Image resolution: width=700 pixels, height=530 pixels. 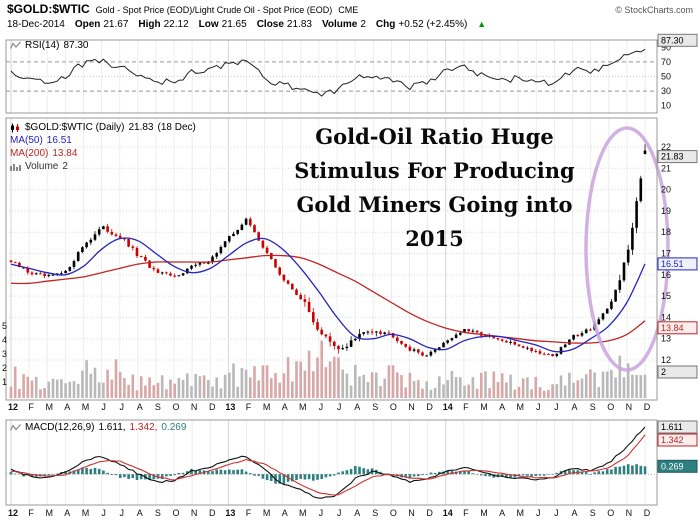 I want to click on svg-text: 30, so click(x=666, y=91).